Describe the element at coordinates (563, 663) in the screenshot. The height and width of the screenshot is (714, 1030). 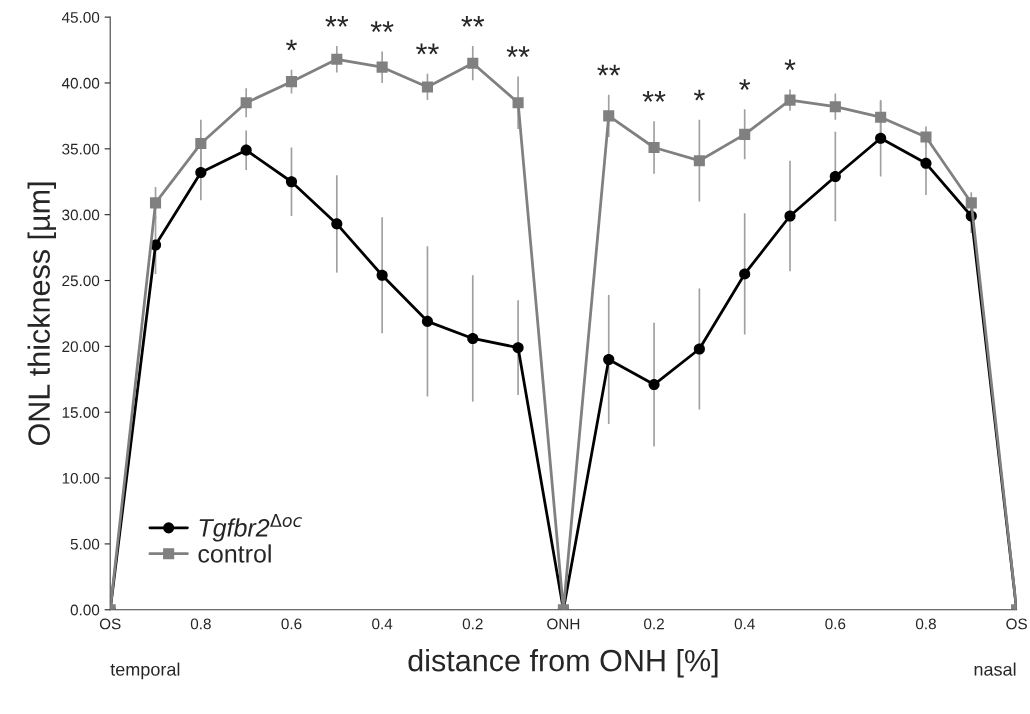
I see `x-axis-title: distance from ONH [%]` at that location.